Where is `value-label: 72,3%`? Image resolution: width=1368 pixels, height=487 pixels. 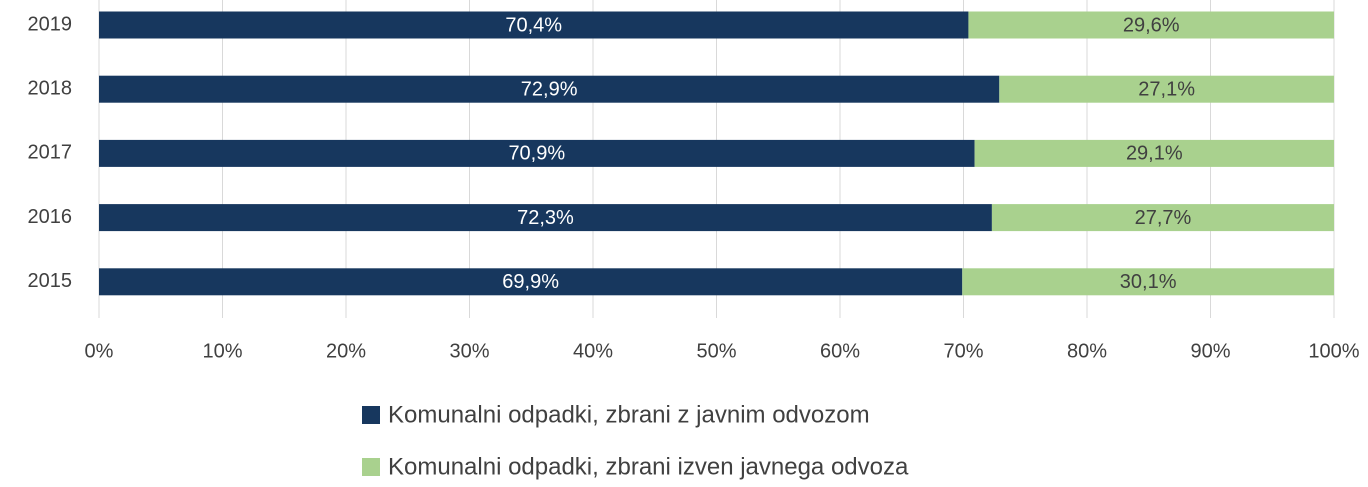
value-label: 72,3% is located at coordinates (545, 218).